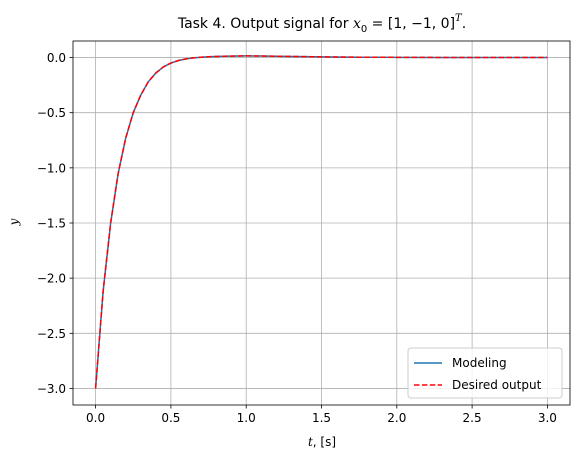 The image size is (579, 466). Describe the element at coordinates (322, 442) in the screenshot. I see `x-axis-label: t, [s]` at that location.